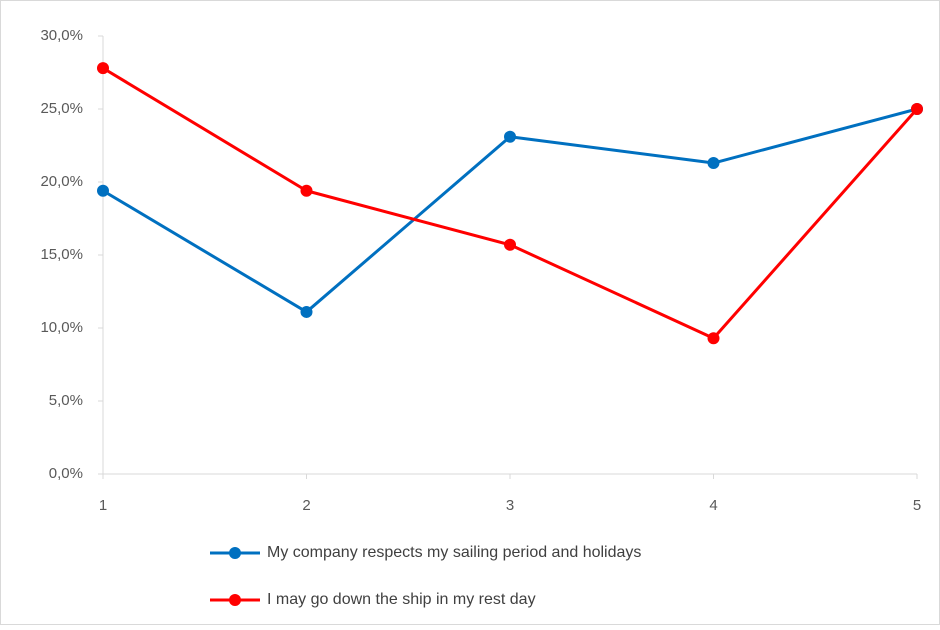 Image resolution: width=940 pixels, height=630 pixels. What do you see at coordinates (61, 108) in the screenshot?
I see `y-tick-label: 25,0%` at bounding box center [61, 108].